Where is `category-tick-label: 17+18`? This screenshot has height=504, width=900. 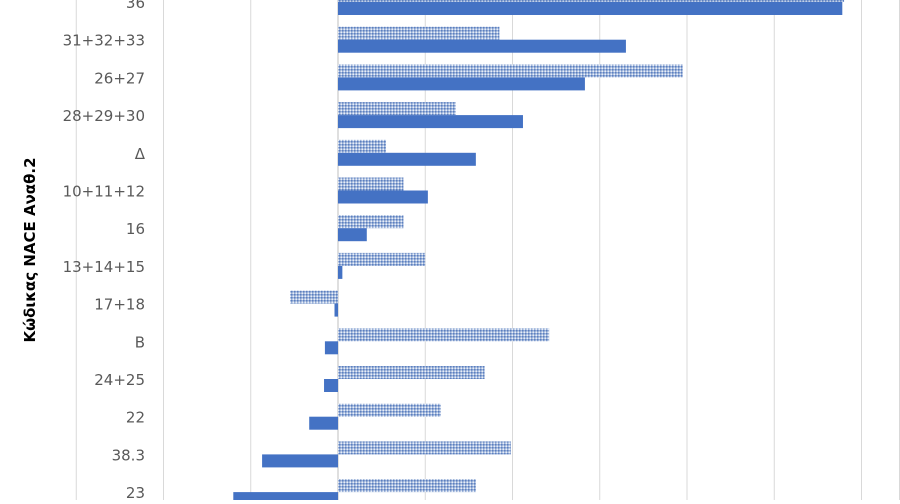 category-tick-label: 17+18 is located at coordinates (119, 305).